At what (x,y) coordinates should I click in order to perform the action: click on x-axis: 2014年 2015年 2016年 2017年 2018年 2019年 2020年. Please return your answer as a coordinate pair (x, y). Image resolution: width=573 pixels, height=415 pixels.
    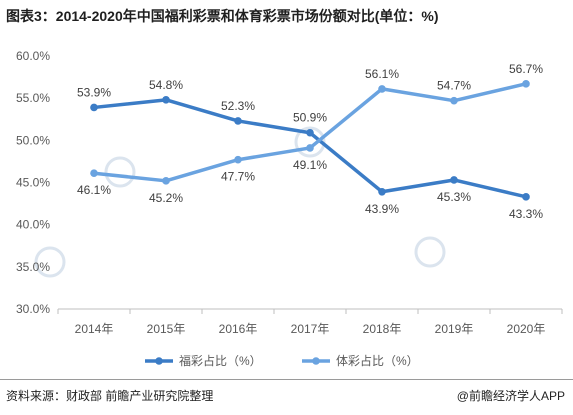
    Looking at the image, I should click on (310, 322).